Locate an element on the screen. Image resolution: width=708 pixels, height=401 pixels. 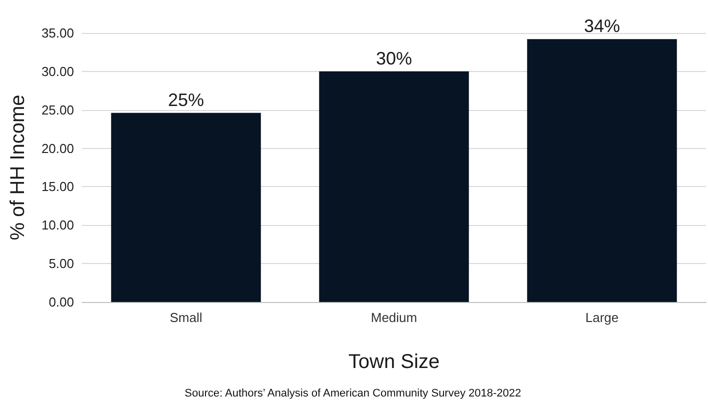
x-axis-title: Town Size is located at coordinates (394, 362).